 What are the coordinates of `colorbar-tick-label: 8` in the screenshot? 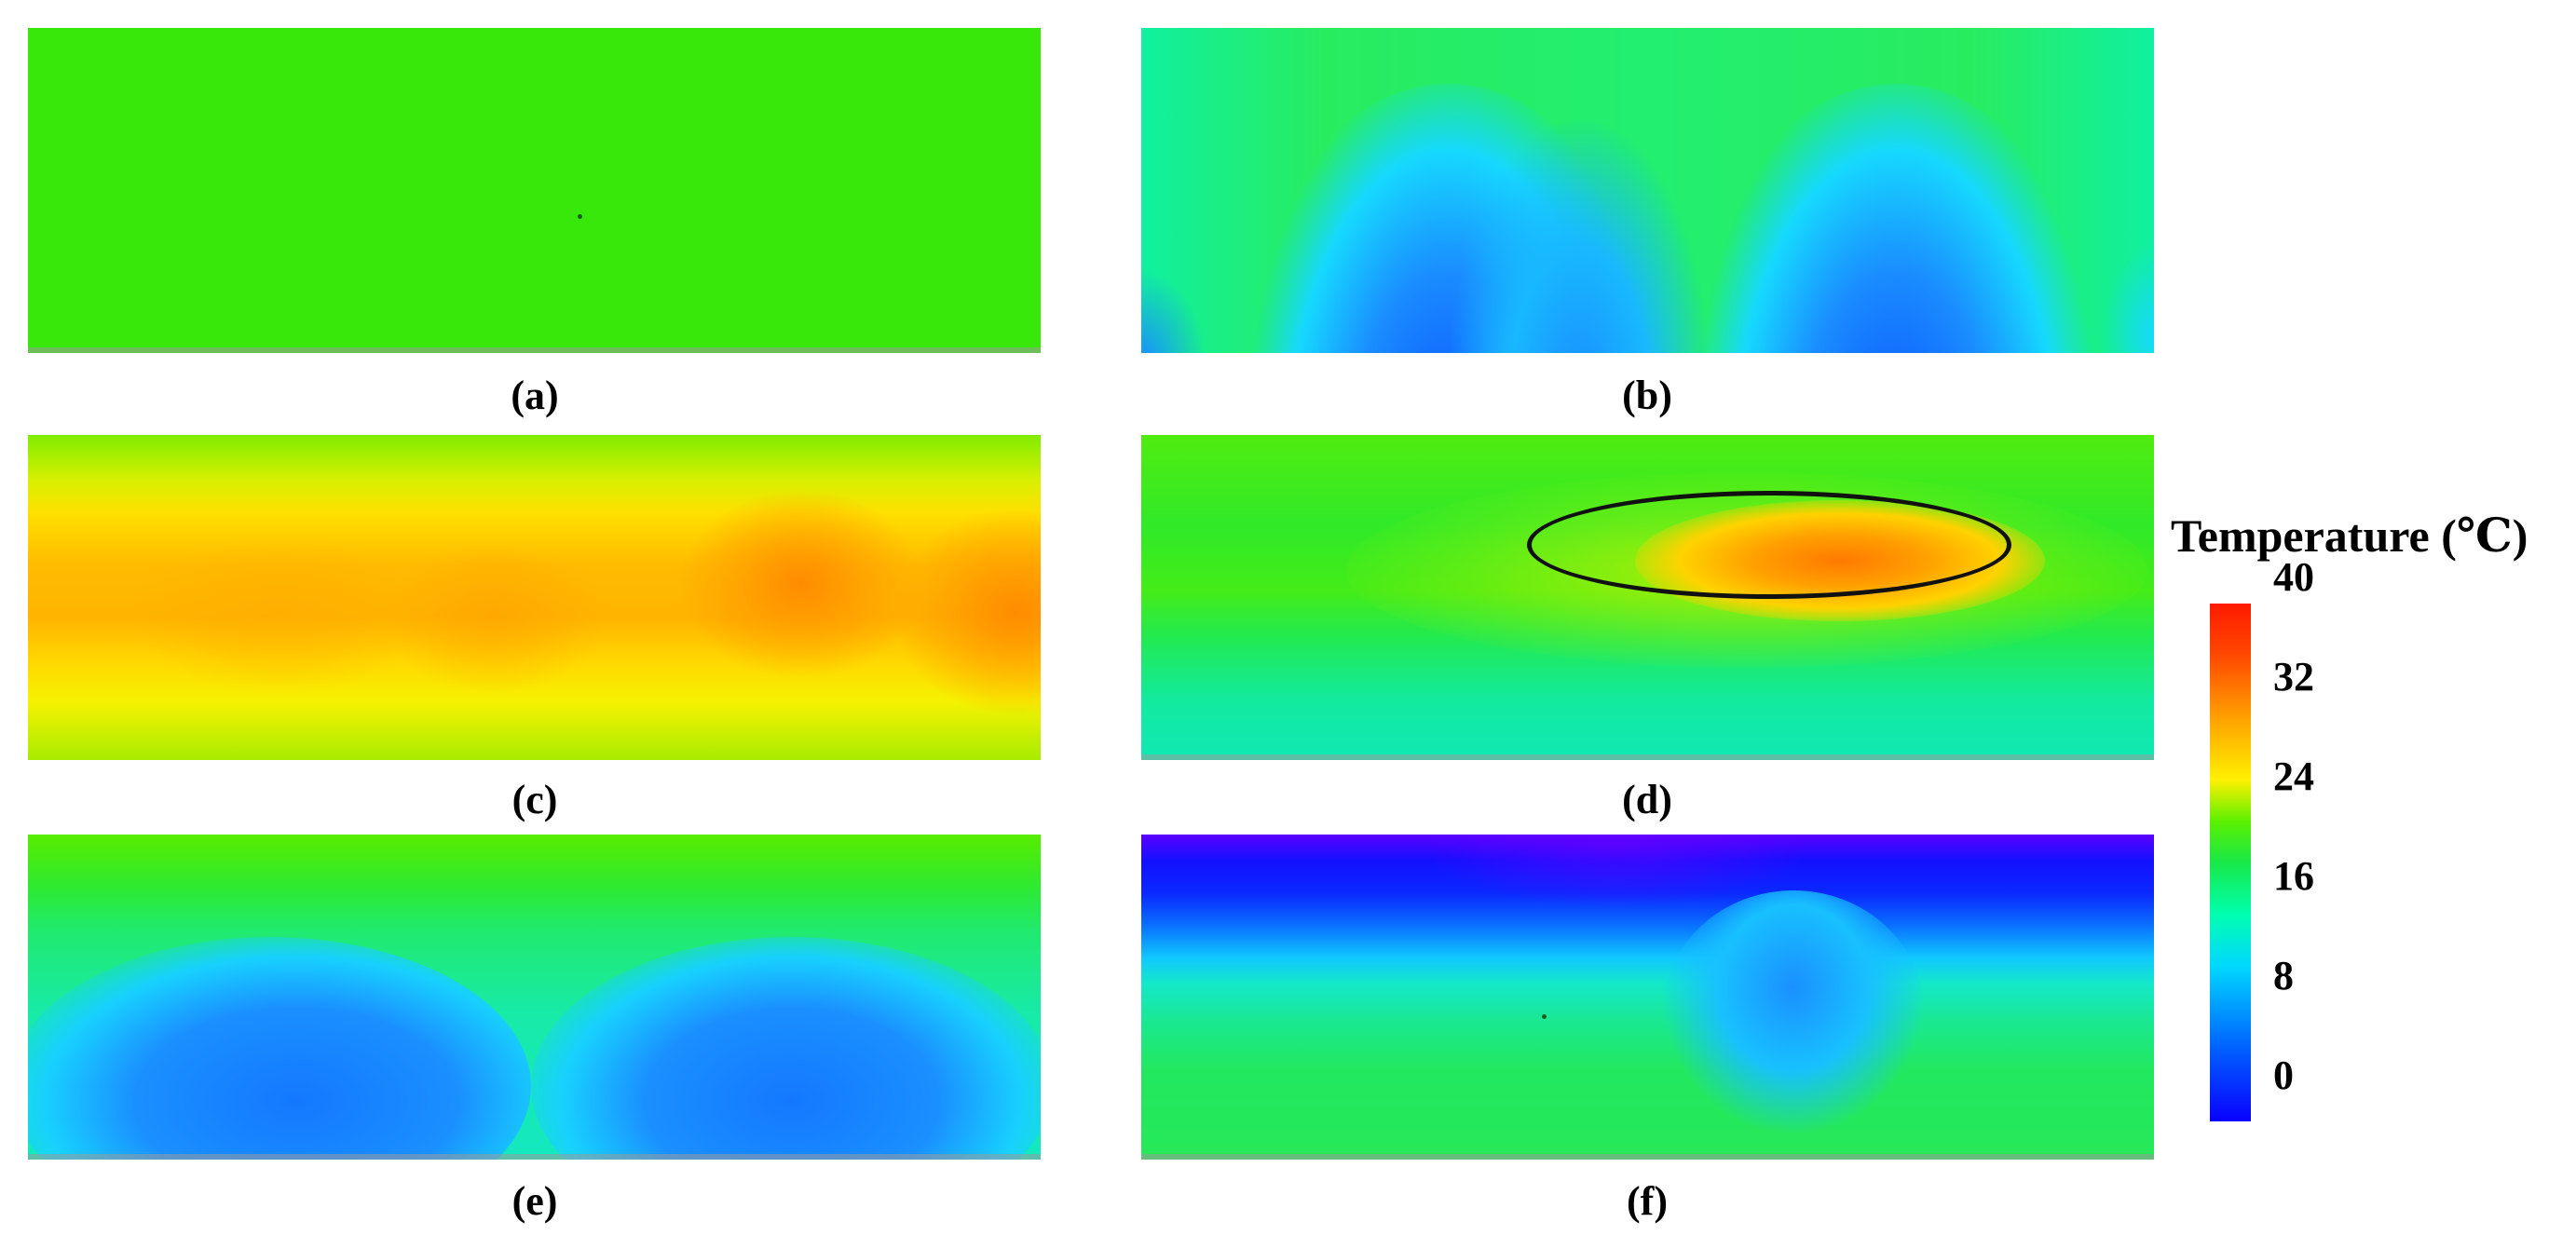 It's located at (2283, 975).